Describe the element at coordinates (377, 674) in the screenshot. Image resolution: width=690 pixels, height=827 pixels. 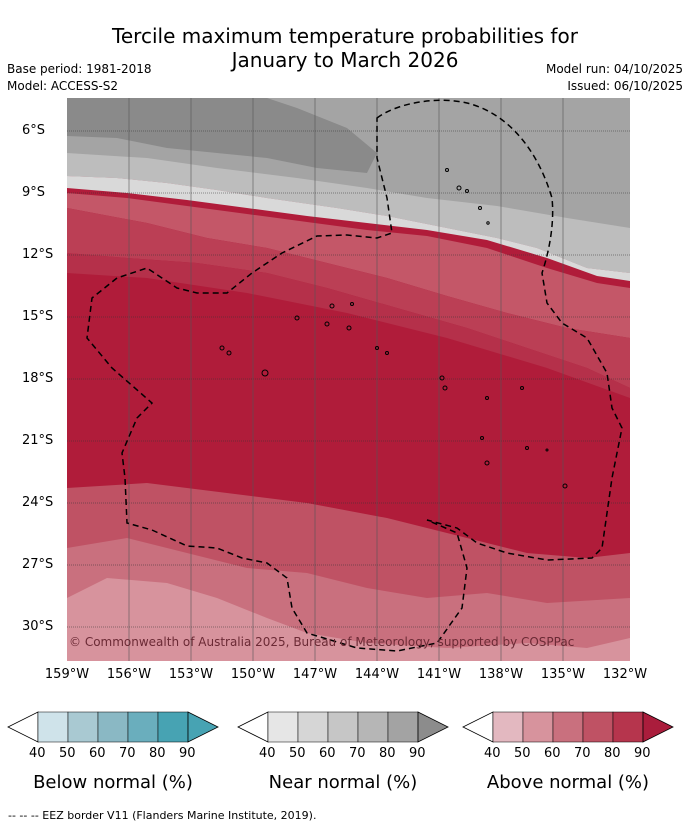
I see `lon-label: 144°W` at that location.